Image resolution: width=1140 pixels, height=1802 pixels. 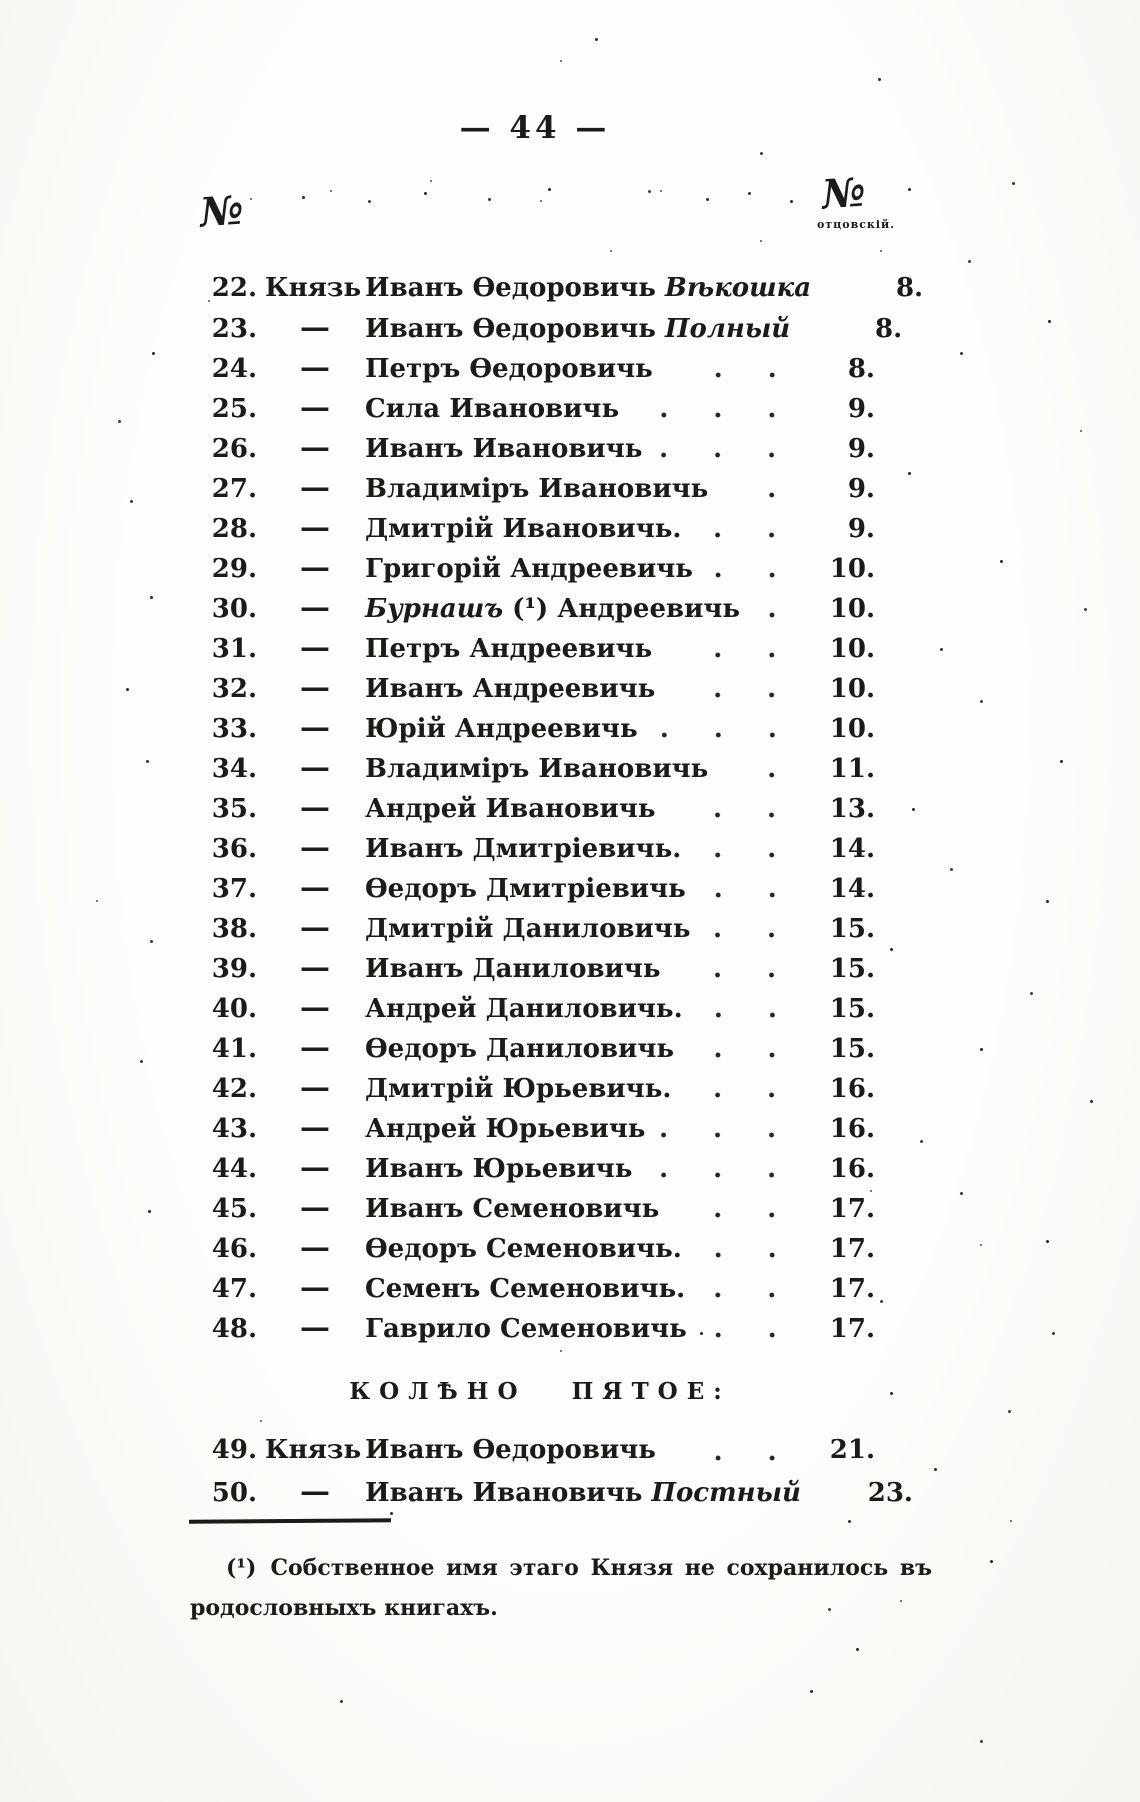 I want to click on entry-name-group: Ѳедоръ Семеновичь., so click(x=523, y=1249).